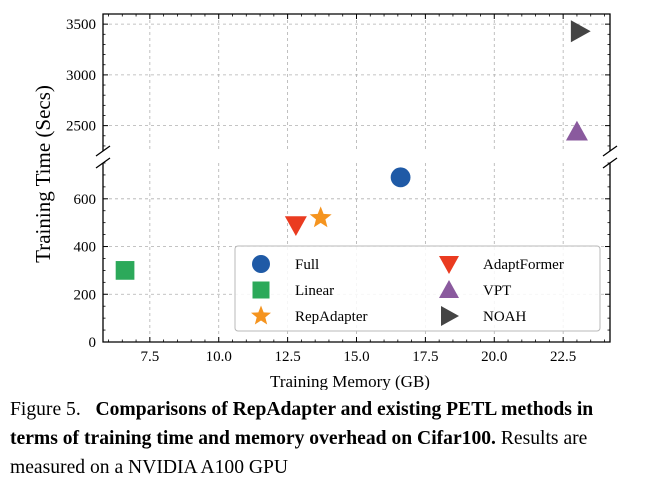 The width and height of the screenshot is (649, 491). I want to click on y-tick-label: 600, so click(85, 200).